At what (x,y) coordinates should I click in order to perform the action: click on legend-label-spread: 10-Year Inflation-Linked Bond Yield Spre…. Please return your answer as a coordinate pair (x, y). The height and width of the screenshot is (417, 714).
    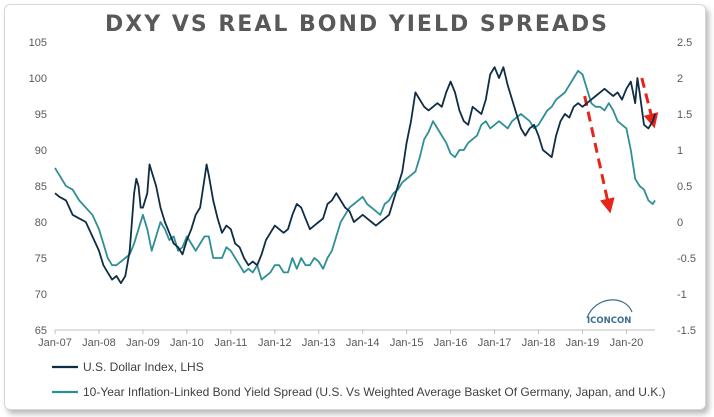
    Looking at the image, I should click on (374, 392).